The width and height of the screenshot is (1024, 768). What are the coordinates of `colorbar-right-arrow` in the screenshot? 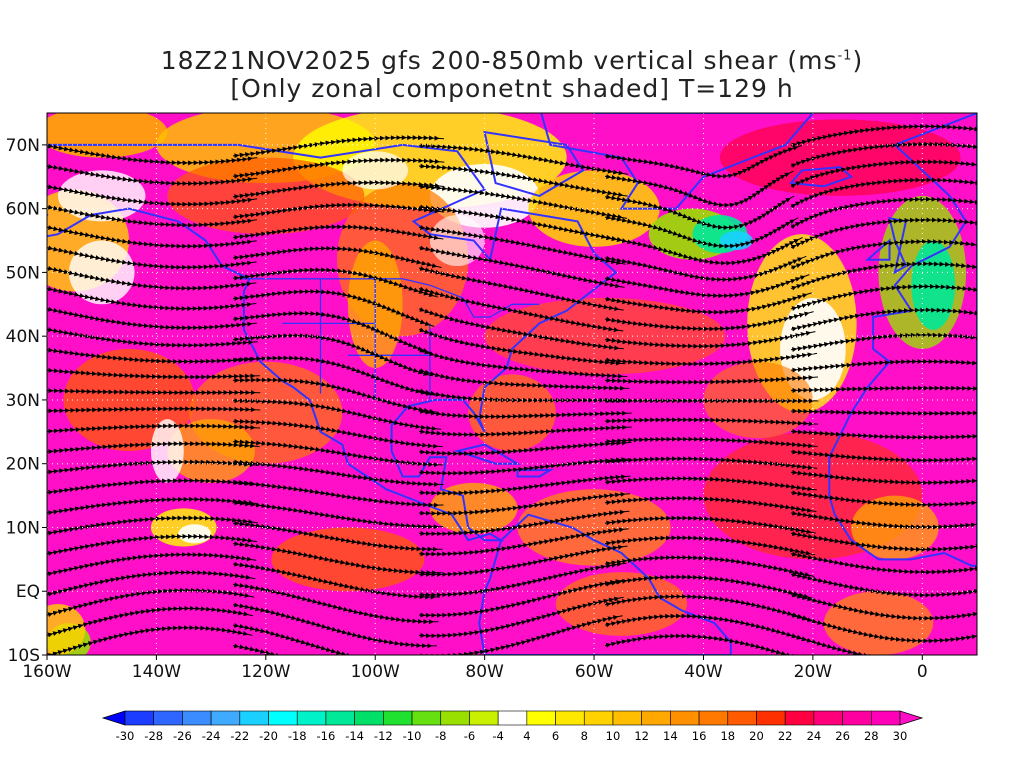 It's located at (911, 718).